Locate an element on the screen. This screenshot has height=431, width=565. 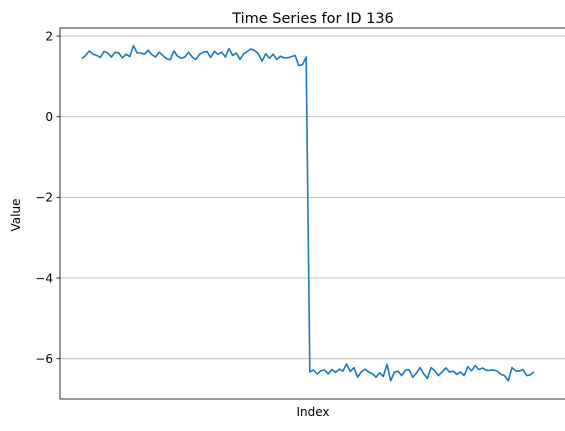
x-axis-label: Index is located at coordinates (312, 412).